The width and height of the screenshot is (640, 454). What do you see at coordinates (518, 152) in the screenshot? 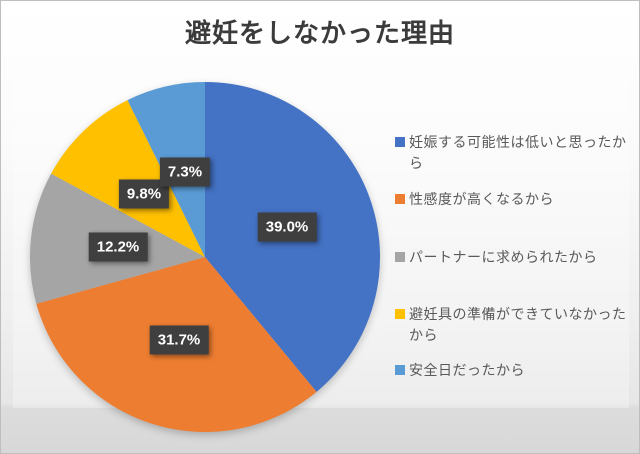
I see `legend-label: 妊娠する可能性は低いと思ったから` at bounding box center [518, 152].